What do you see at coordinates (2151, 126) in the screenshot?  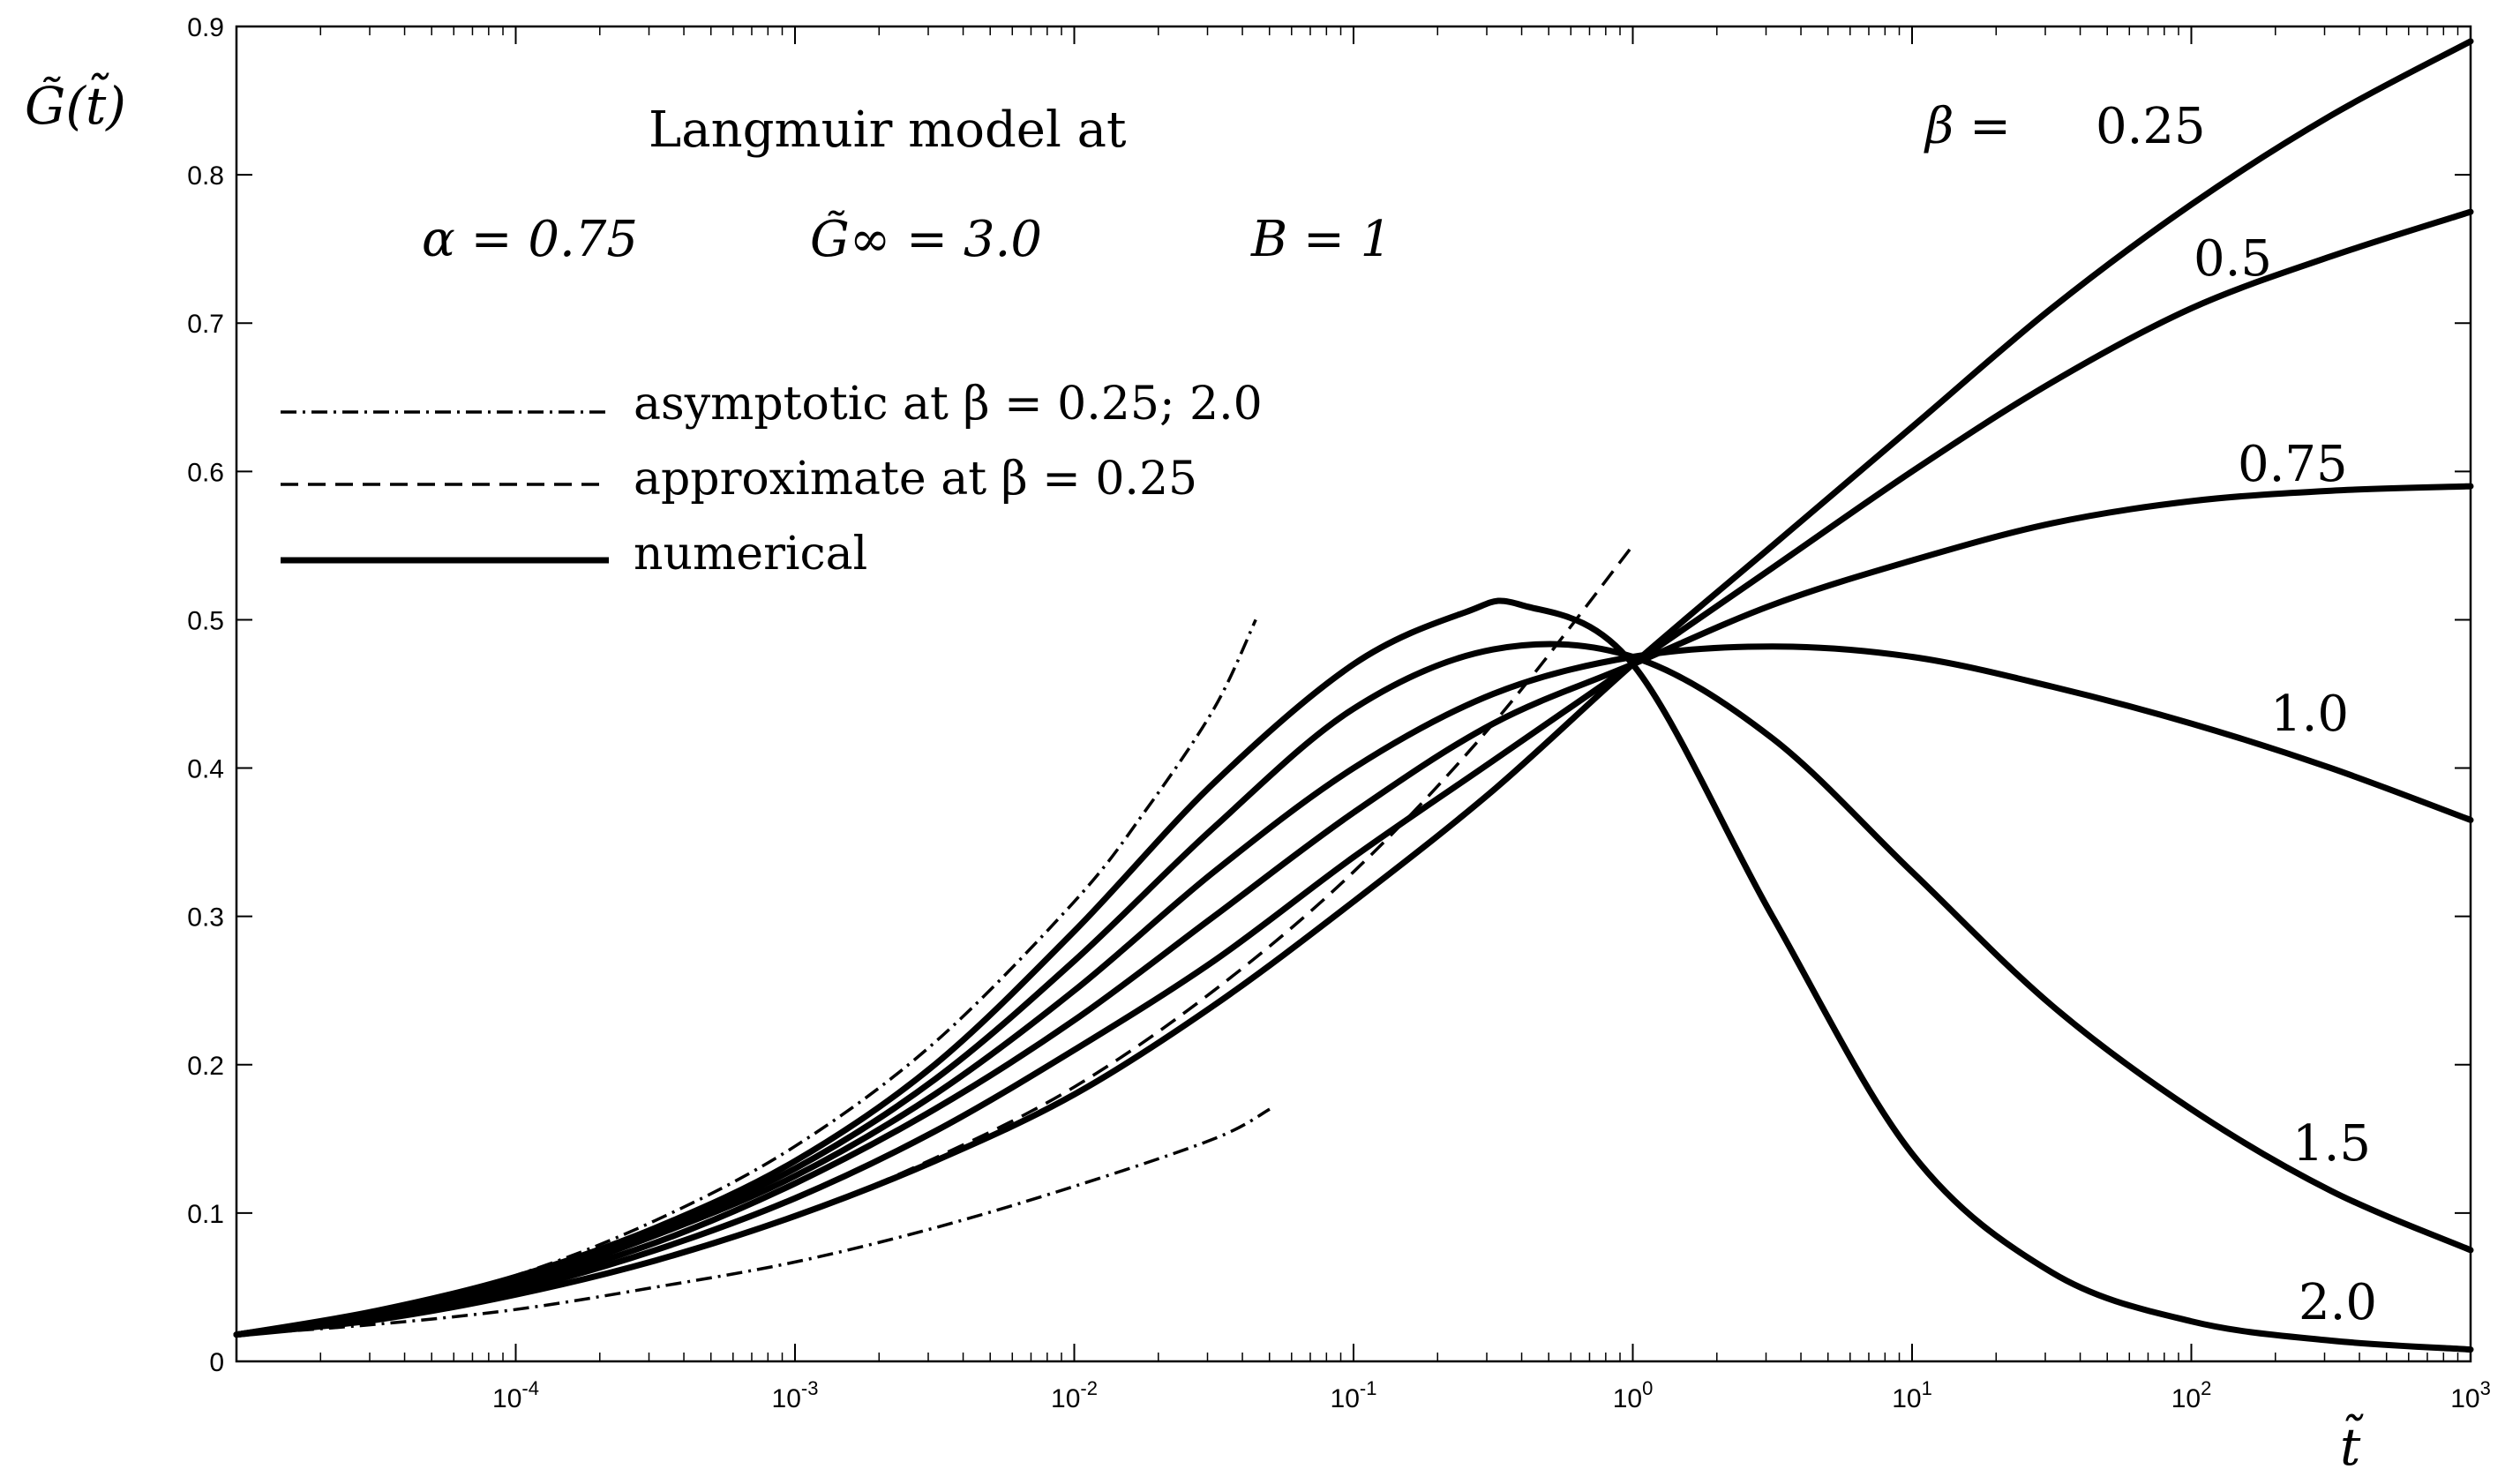 I see `series-label-0.25: 0.25` at bounding box center [2151, 126].